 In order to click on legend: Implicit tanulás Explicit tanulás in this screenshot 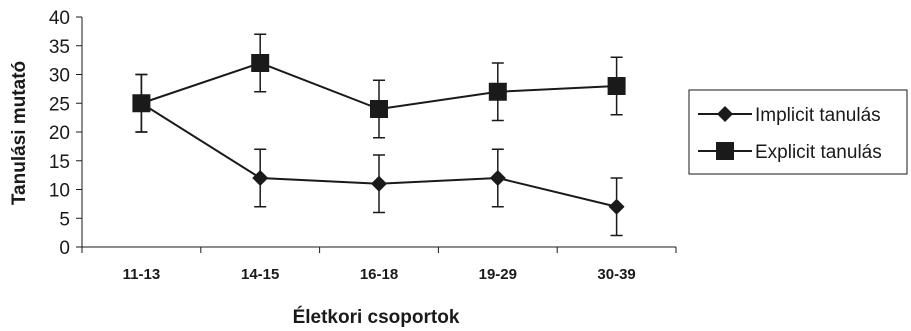, I will do `click(790, 134)`.